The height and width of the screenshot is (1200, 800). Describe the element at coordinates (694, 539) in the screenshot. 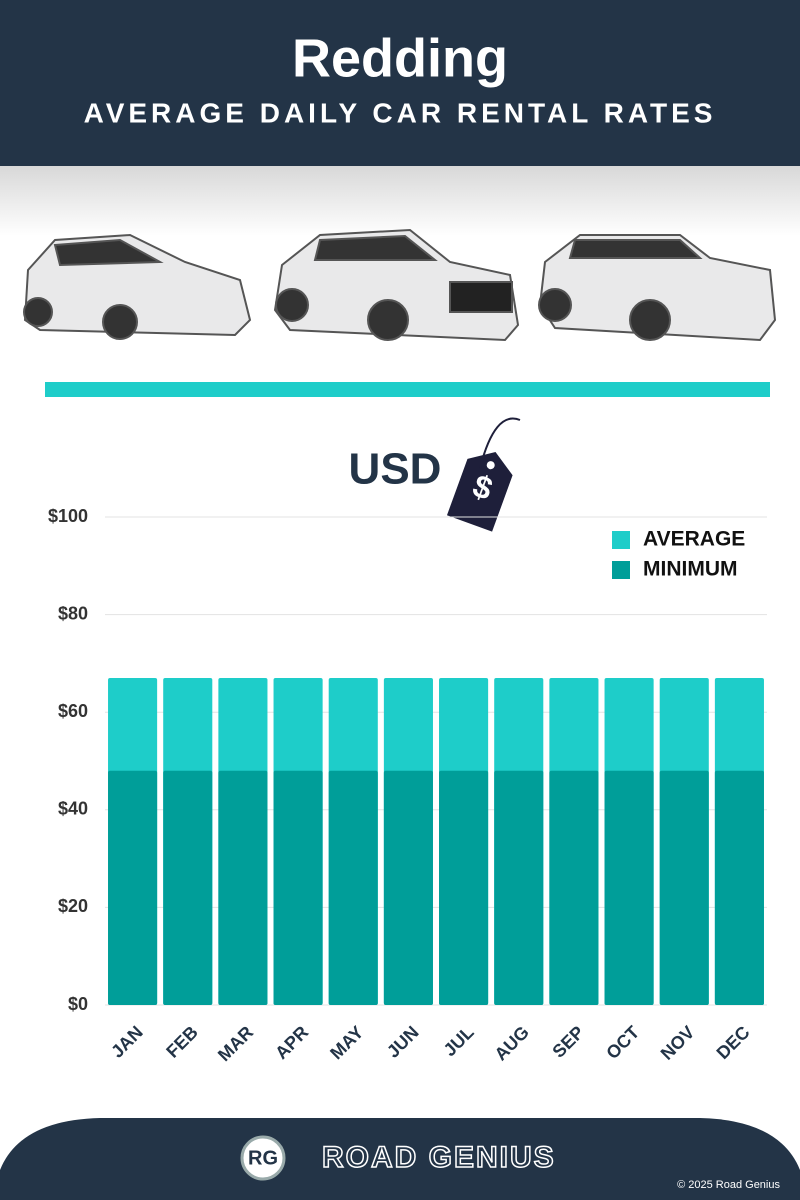

I see `legend-label: AVERAGE` at that location.